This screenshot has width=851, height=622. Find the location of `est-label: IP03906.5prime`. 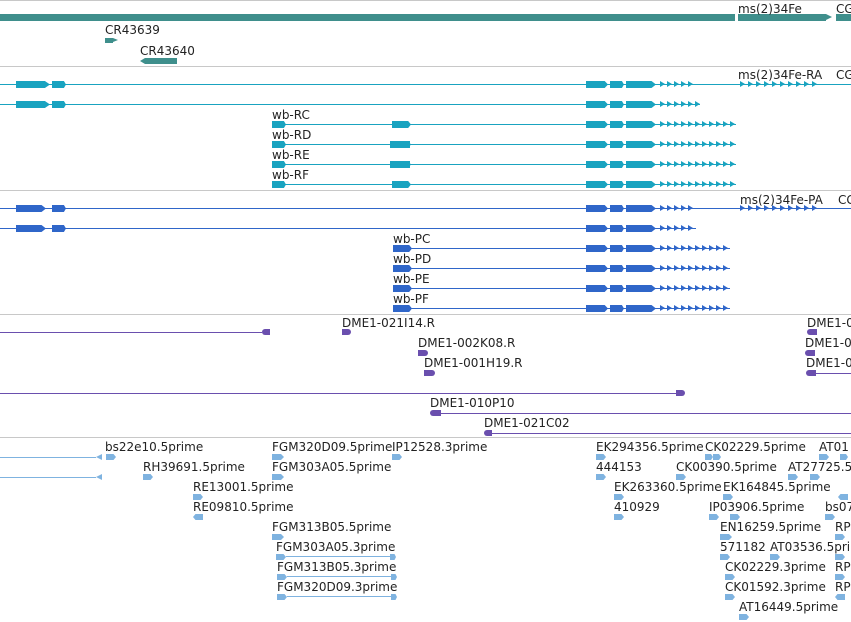

est-label: IP03906.5prime is located at coordinates (757, 507).